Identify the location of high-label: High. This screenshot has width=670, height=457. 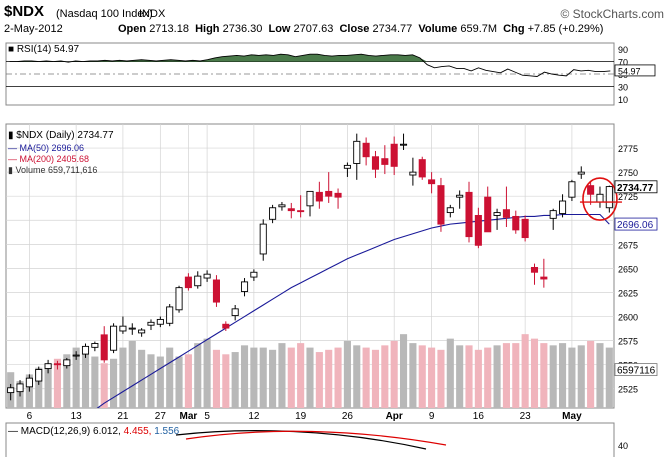
(207, 29).